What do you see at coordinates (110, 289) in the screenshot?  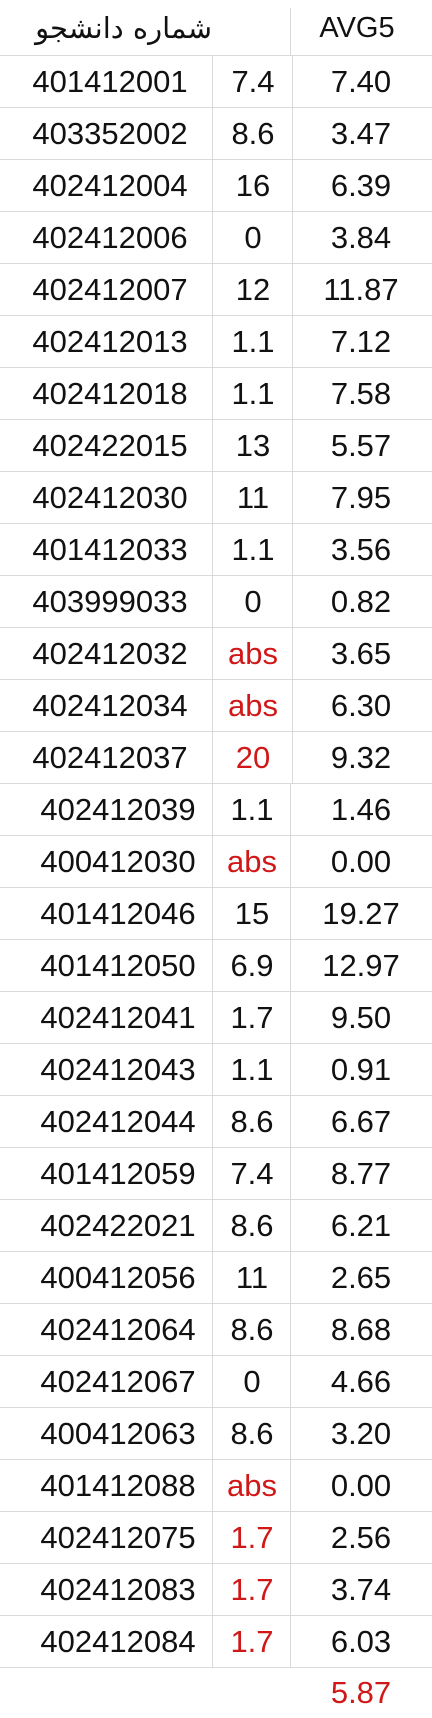 I see `student-id-cell: 402412007` at bounding box center [110, 289].